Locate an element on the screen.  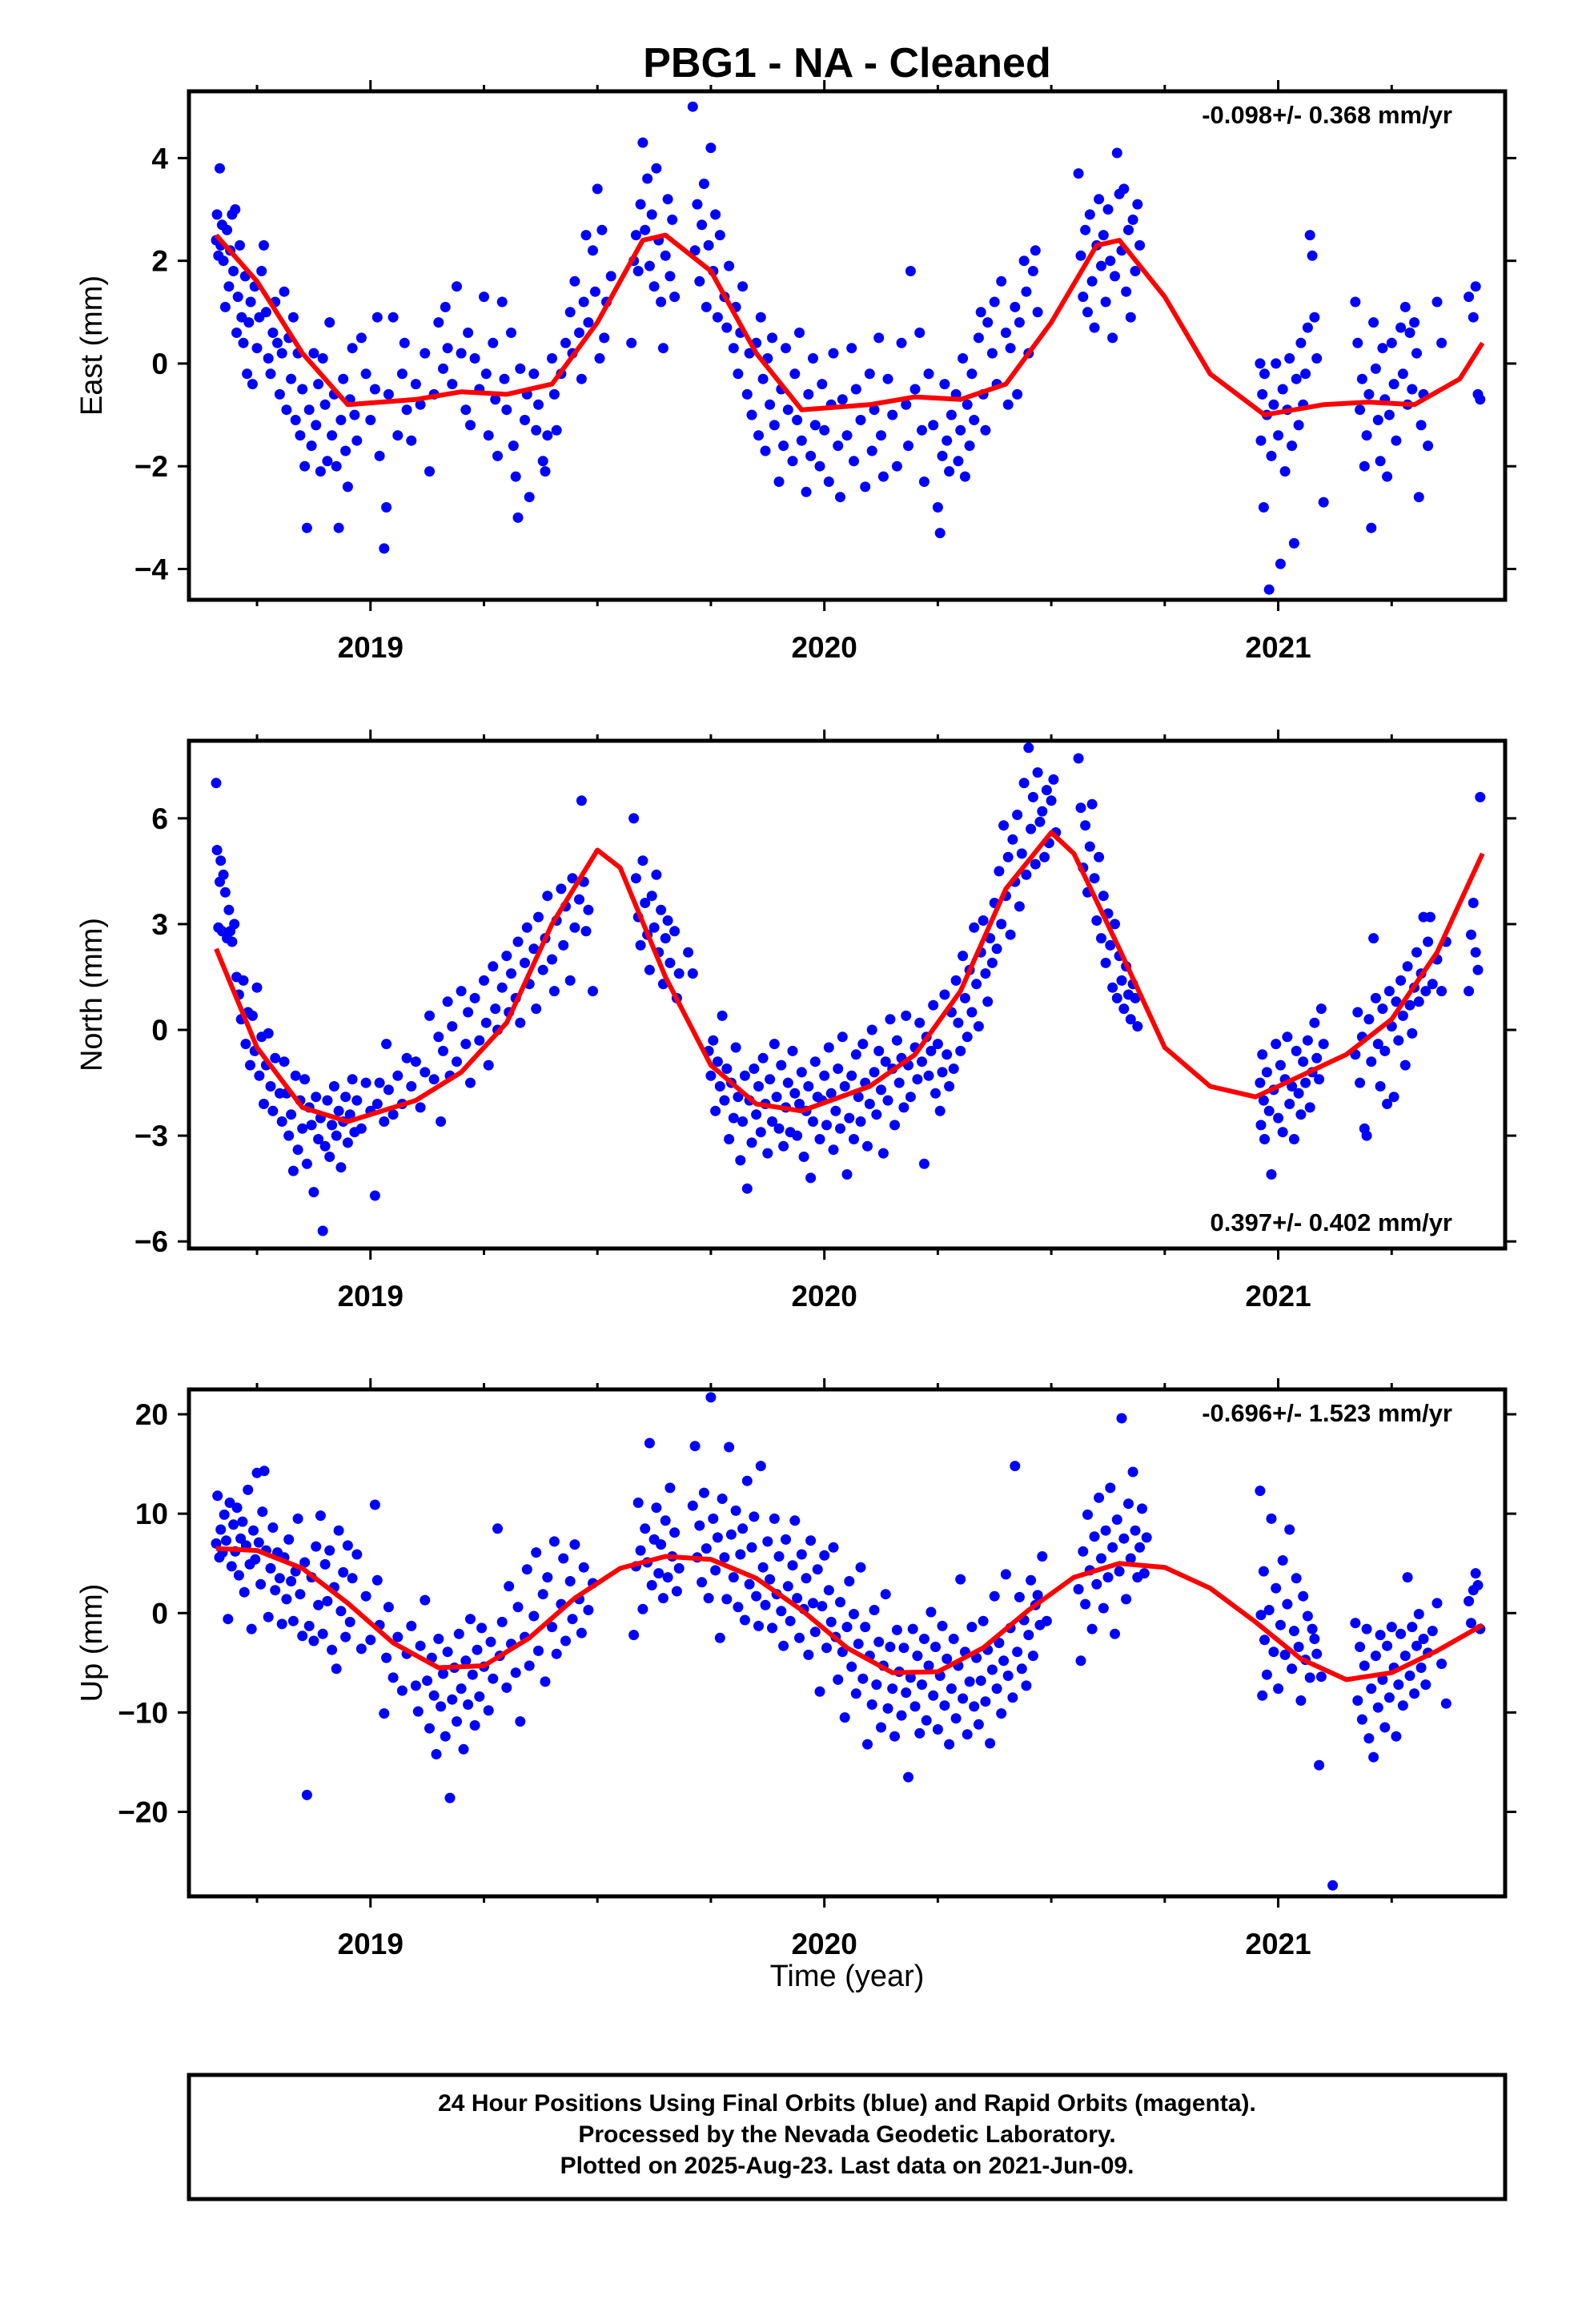
y-tick-label: −3 is located at coordinates (151, 1136).